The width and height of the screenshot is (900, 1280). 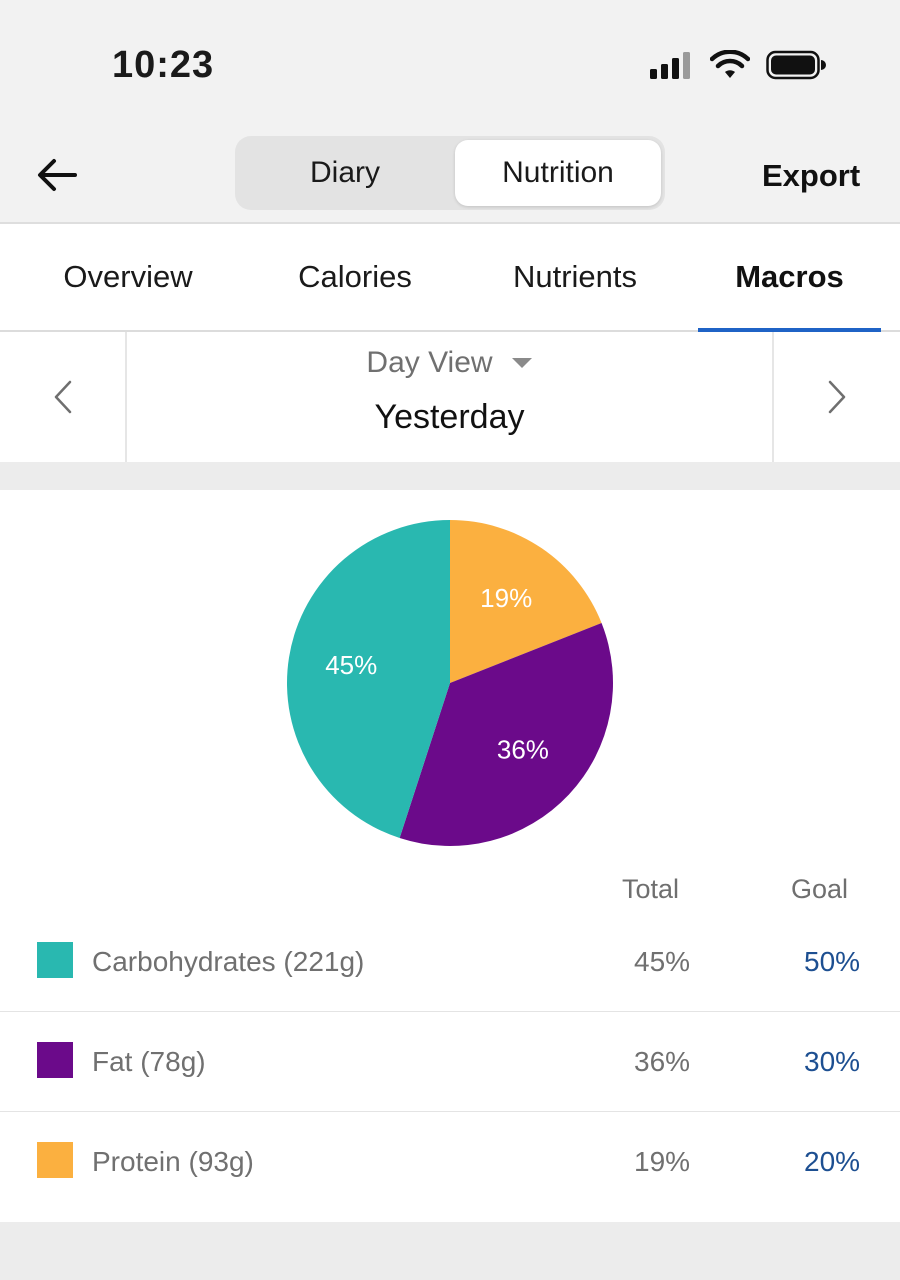 I want to click on pie-chart-svg: 19% 36% 45%, so click(x=450, y=683).